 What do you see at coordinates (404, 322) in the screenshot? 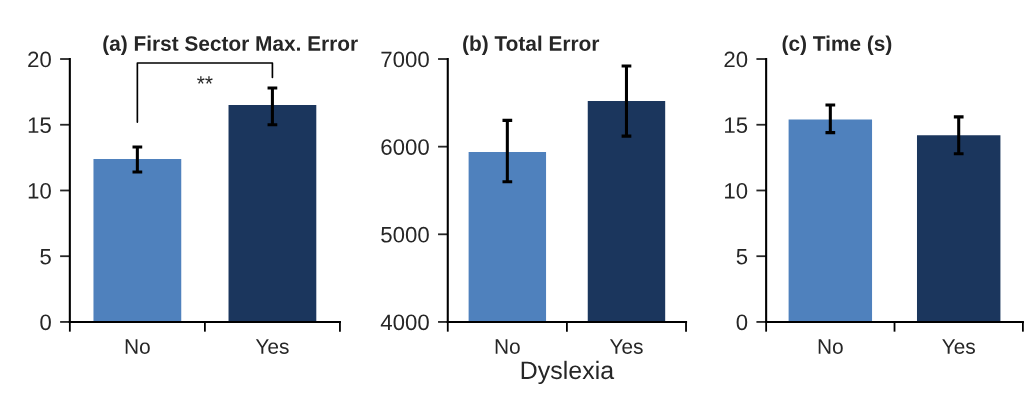
I see `y-tick-label: 4000` at bounding box center [404, 322].